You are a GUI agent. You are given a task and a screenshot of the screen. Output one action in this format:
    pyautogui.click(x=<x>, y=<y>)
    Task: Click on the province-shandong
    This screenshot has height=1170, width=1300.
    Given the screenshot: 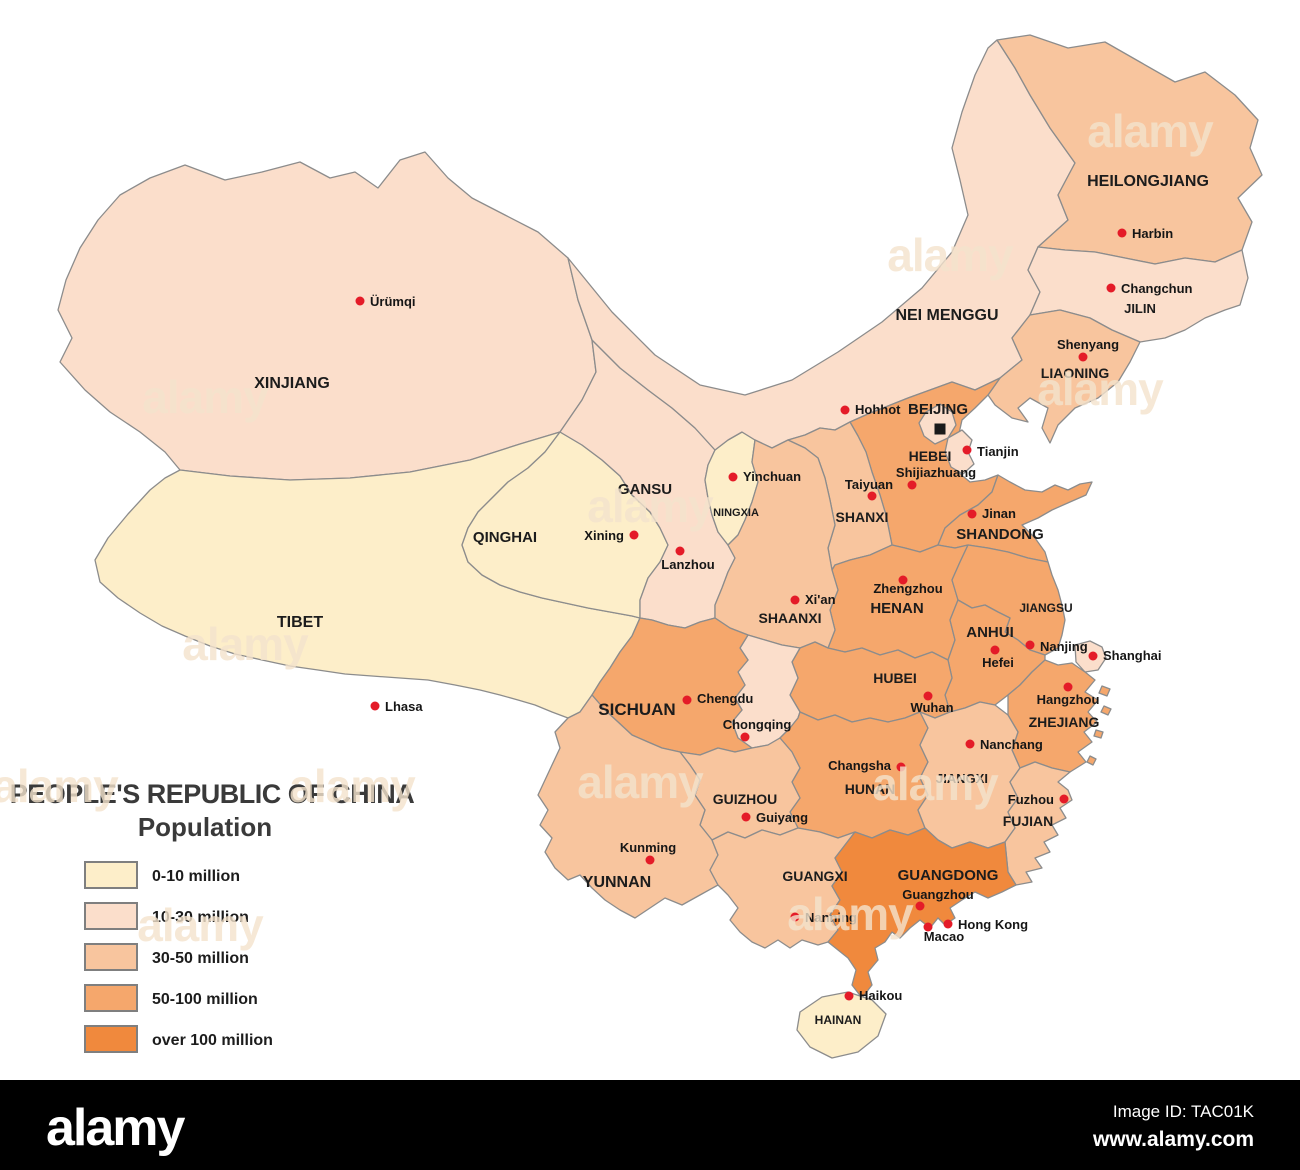 What is the action you would take?
    pyautogui.click(x=1015, y=518)
    